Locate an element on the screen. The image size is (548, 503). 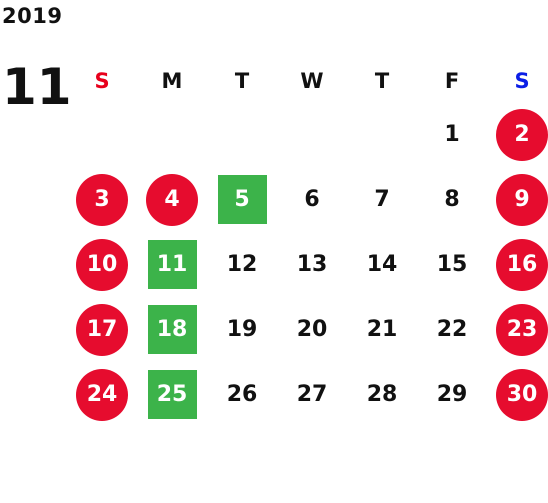
special-day: 11 is located at coordinates (172, 264).